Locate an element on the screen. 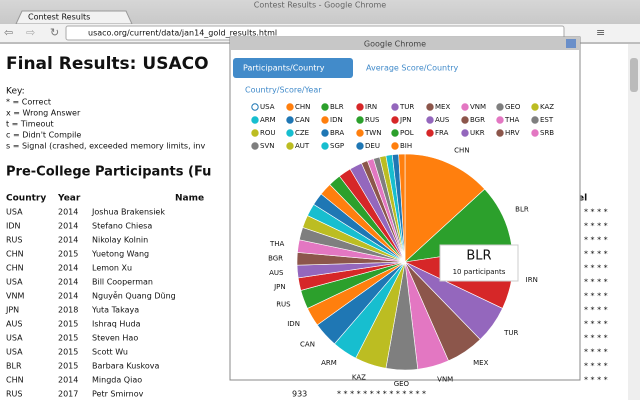 The width and height of the screenshot is (640, 400). legend-label: BLR is located at coordinates (337, 107).